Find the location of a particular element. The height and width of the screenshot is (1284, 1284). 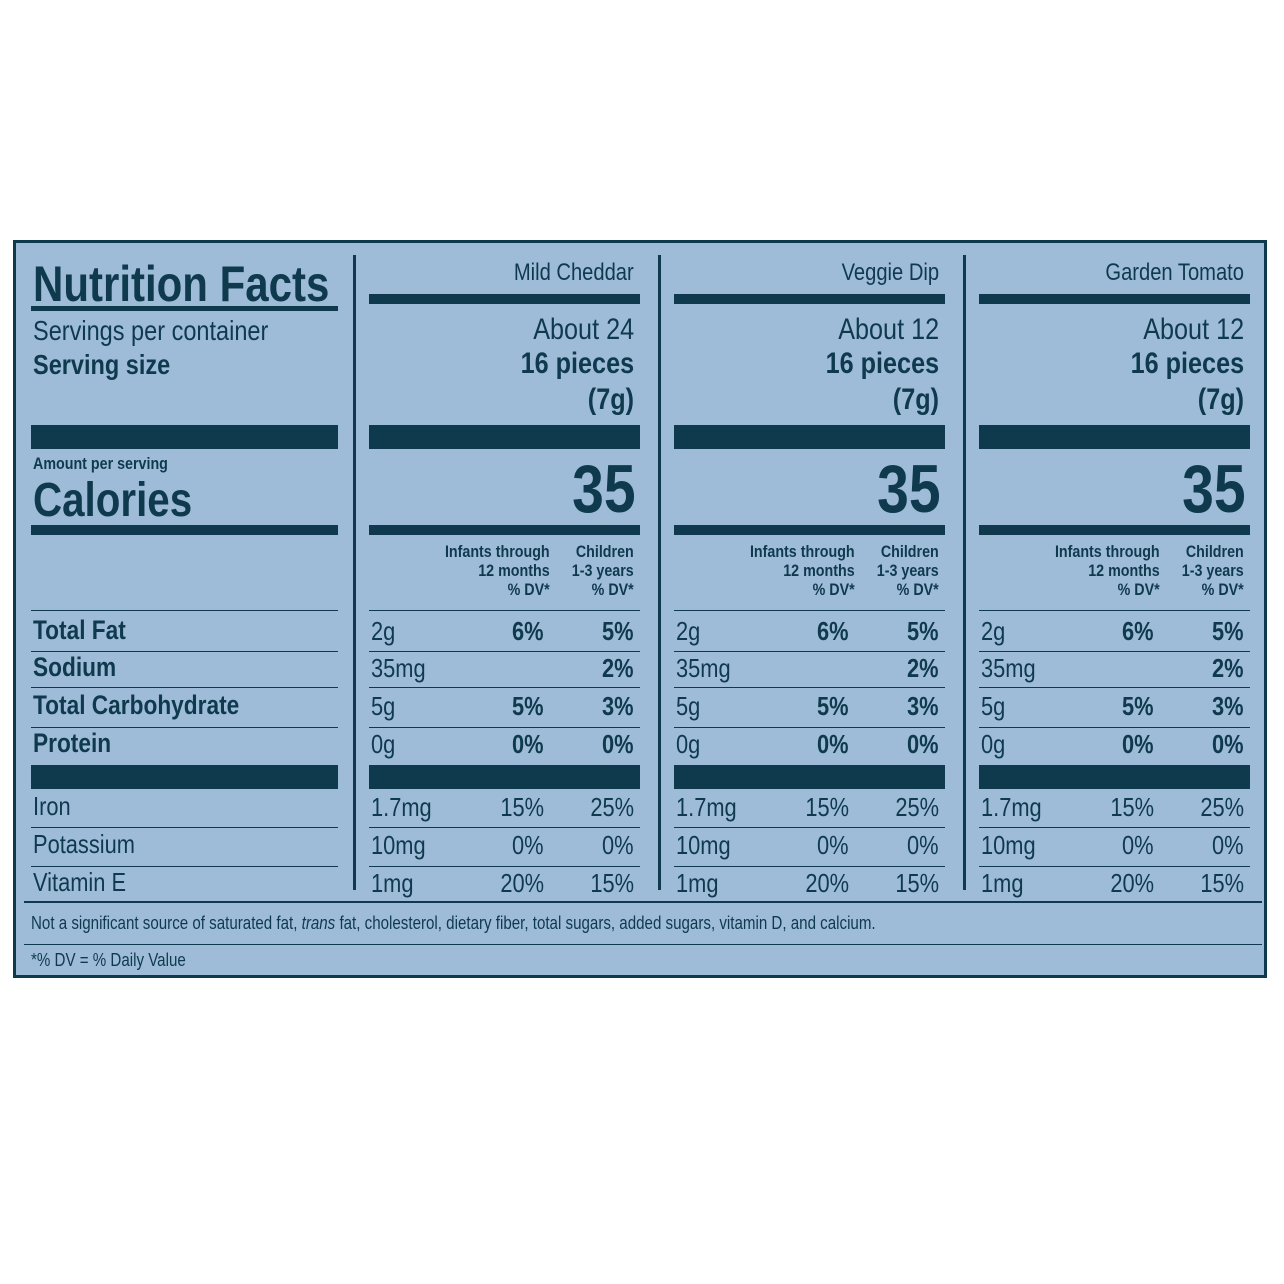

footer-rule is located at coordinates (643, 902).